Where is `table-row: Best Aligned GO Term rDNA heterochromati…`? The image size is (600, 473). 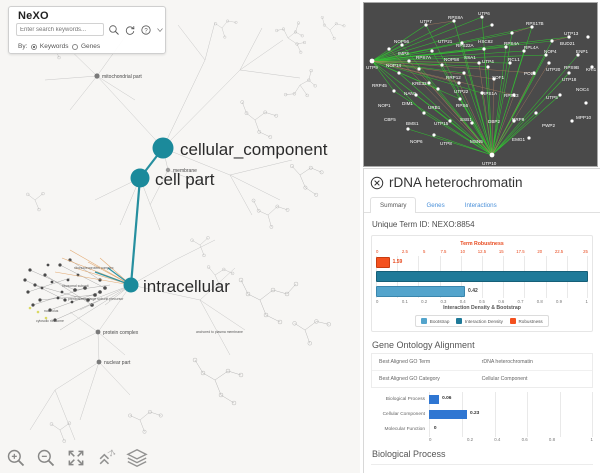
table-row: Best Aligned GO Term rDNA heterochromati… is located at coordinates (482, 362).